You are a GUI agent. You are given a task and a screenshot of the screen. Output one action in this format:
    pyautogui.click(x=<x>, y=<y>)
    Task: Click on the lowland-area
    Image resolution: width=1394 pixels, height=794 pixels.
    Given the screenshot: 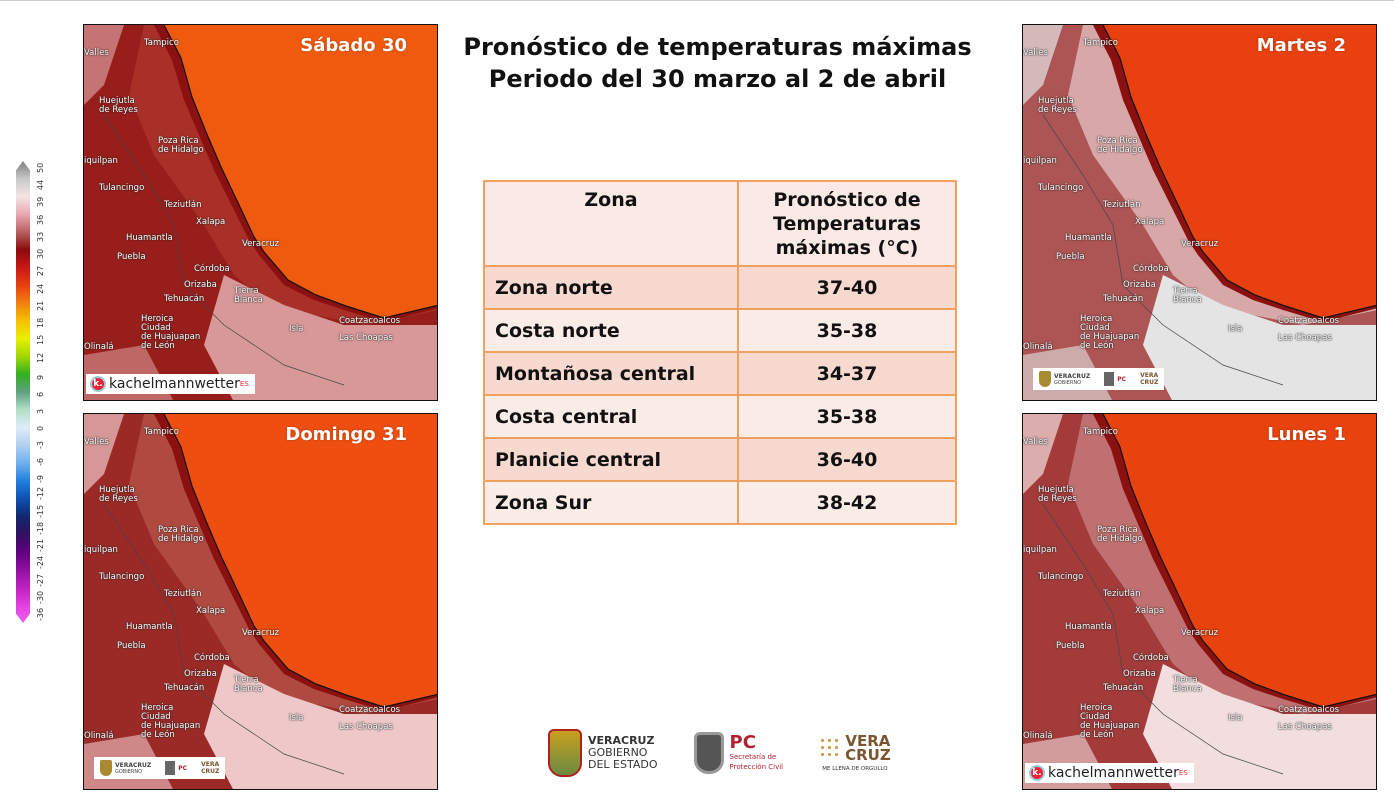 What is the action you would take?
    pyautogui.click(x=320, y=337)
    